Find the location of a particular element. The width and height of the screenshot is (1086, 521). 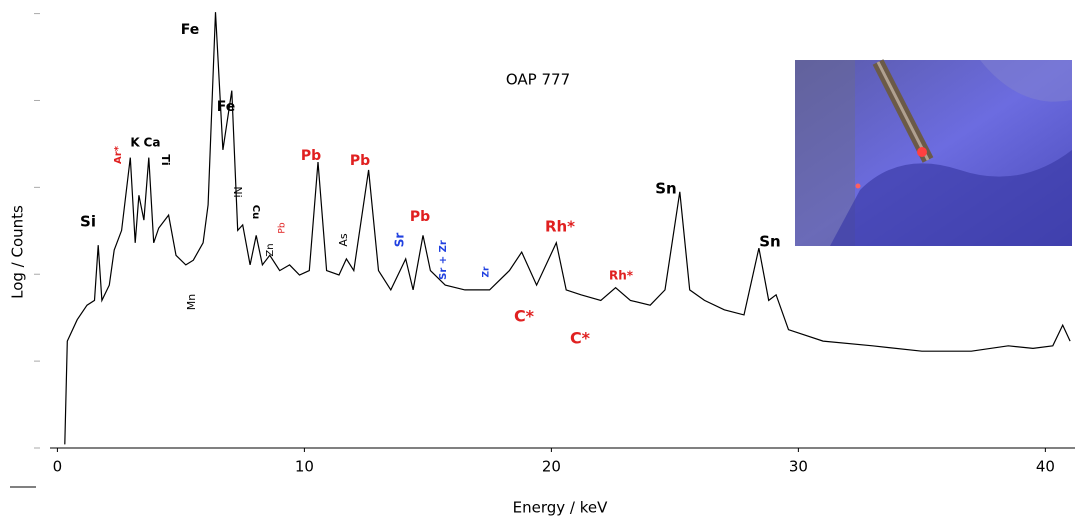

x-tick-label: 0 is located at coordinates (58, 467).